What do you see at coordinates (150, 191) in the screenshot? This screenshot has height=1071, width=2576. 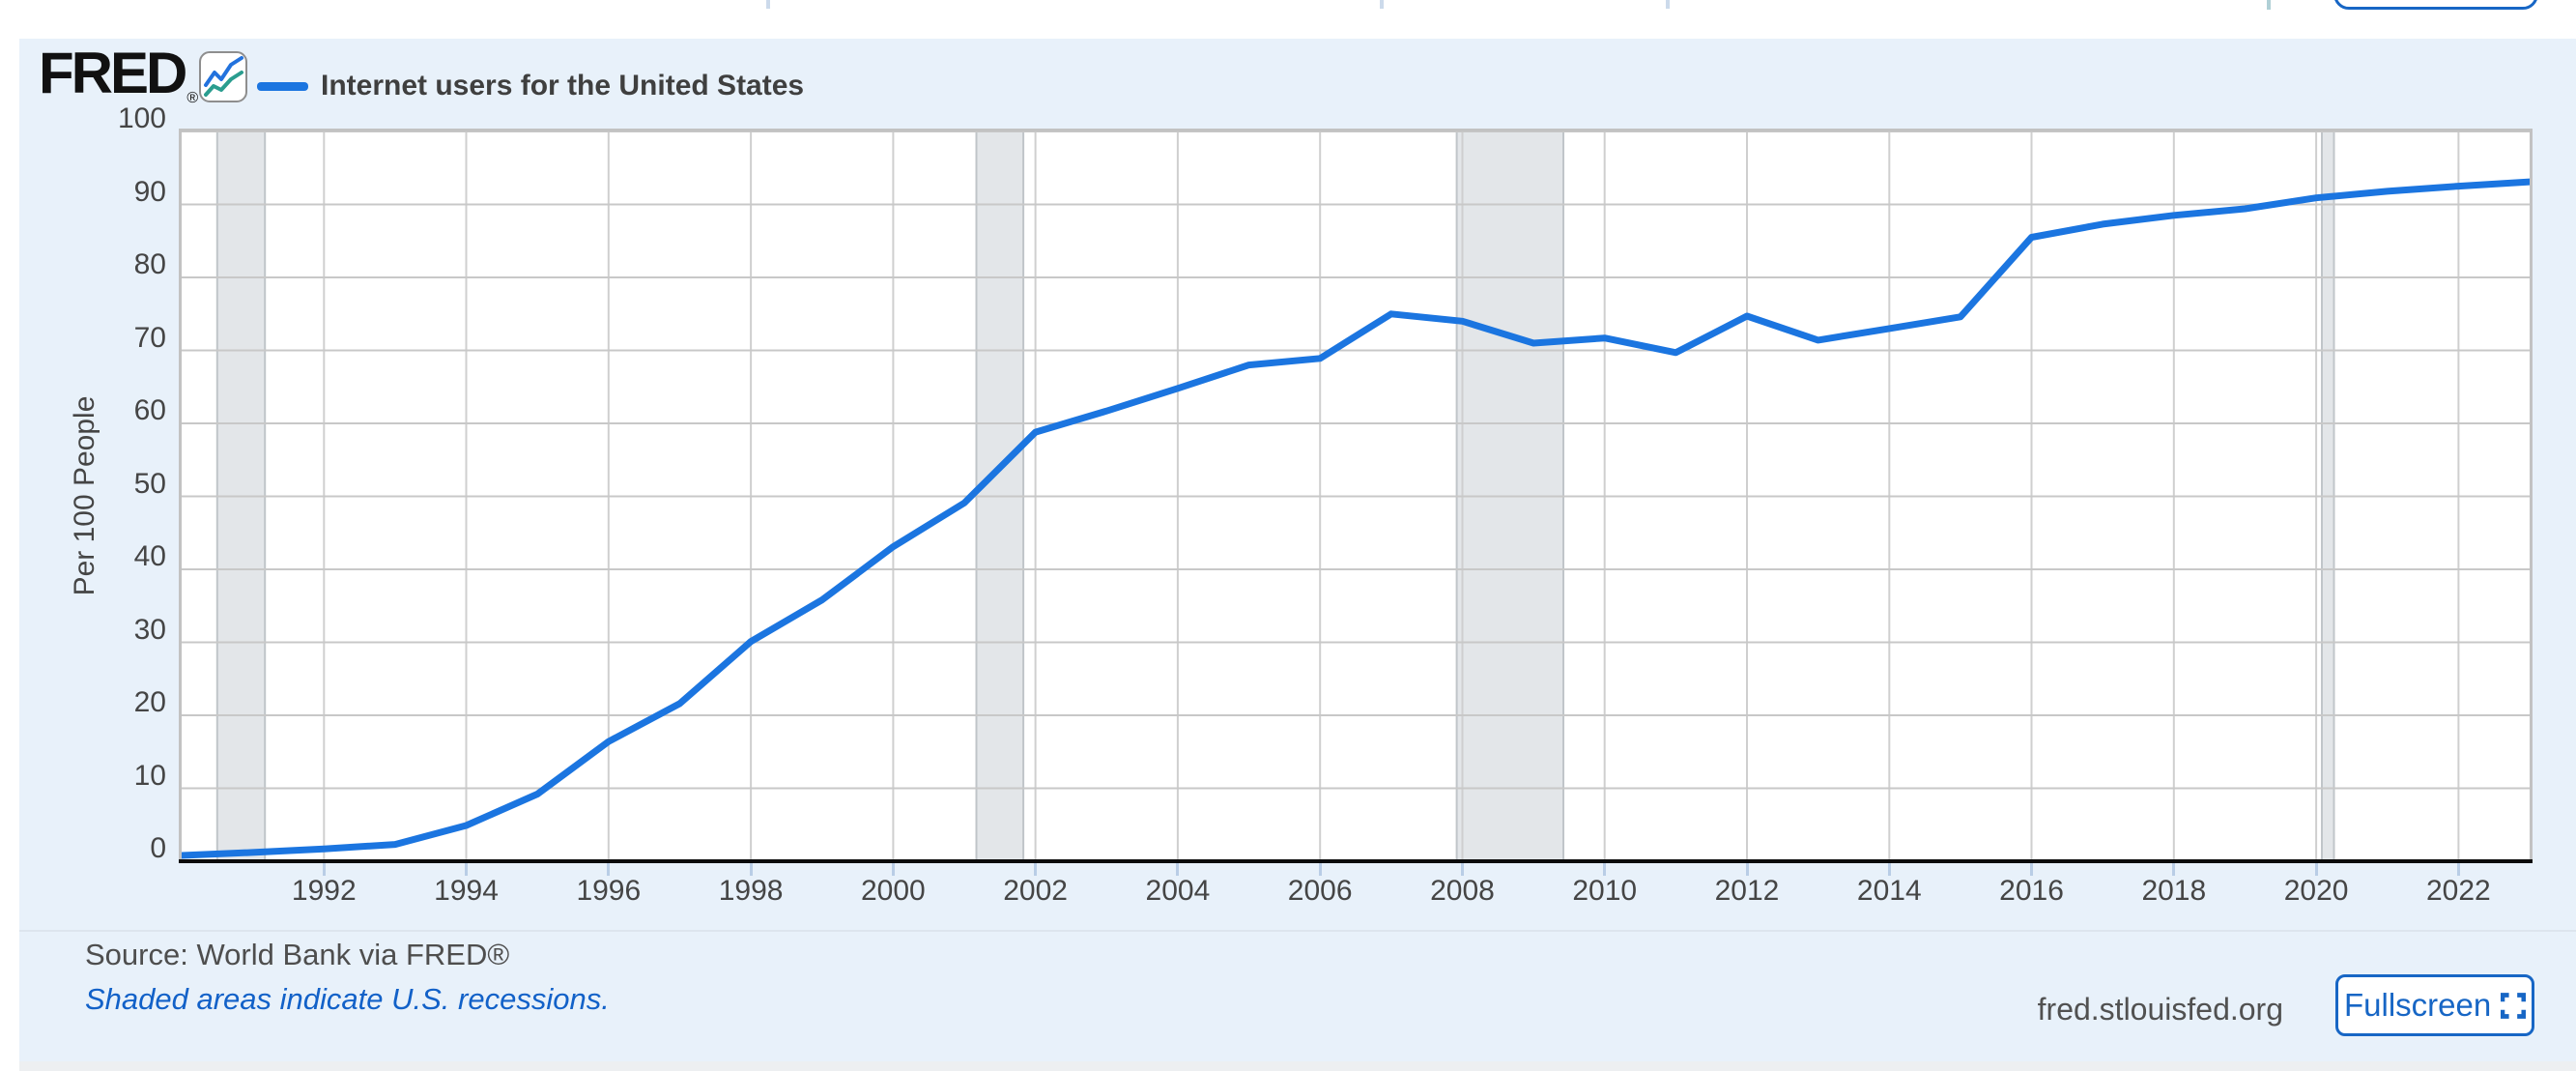 I see `y-tick-label: 90` at bounding box center [150, 191].